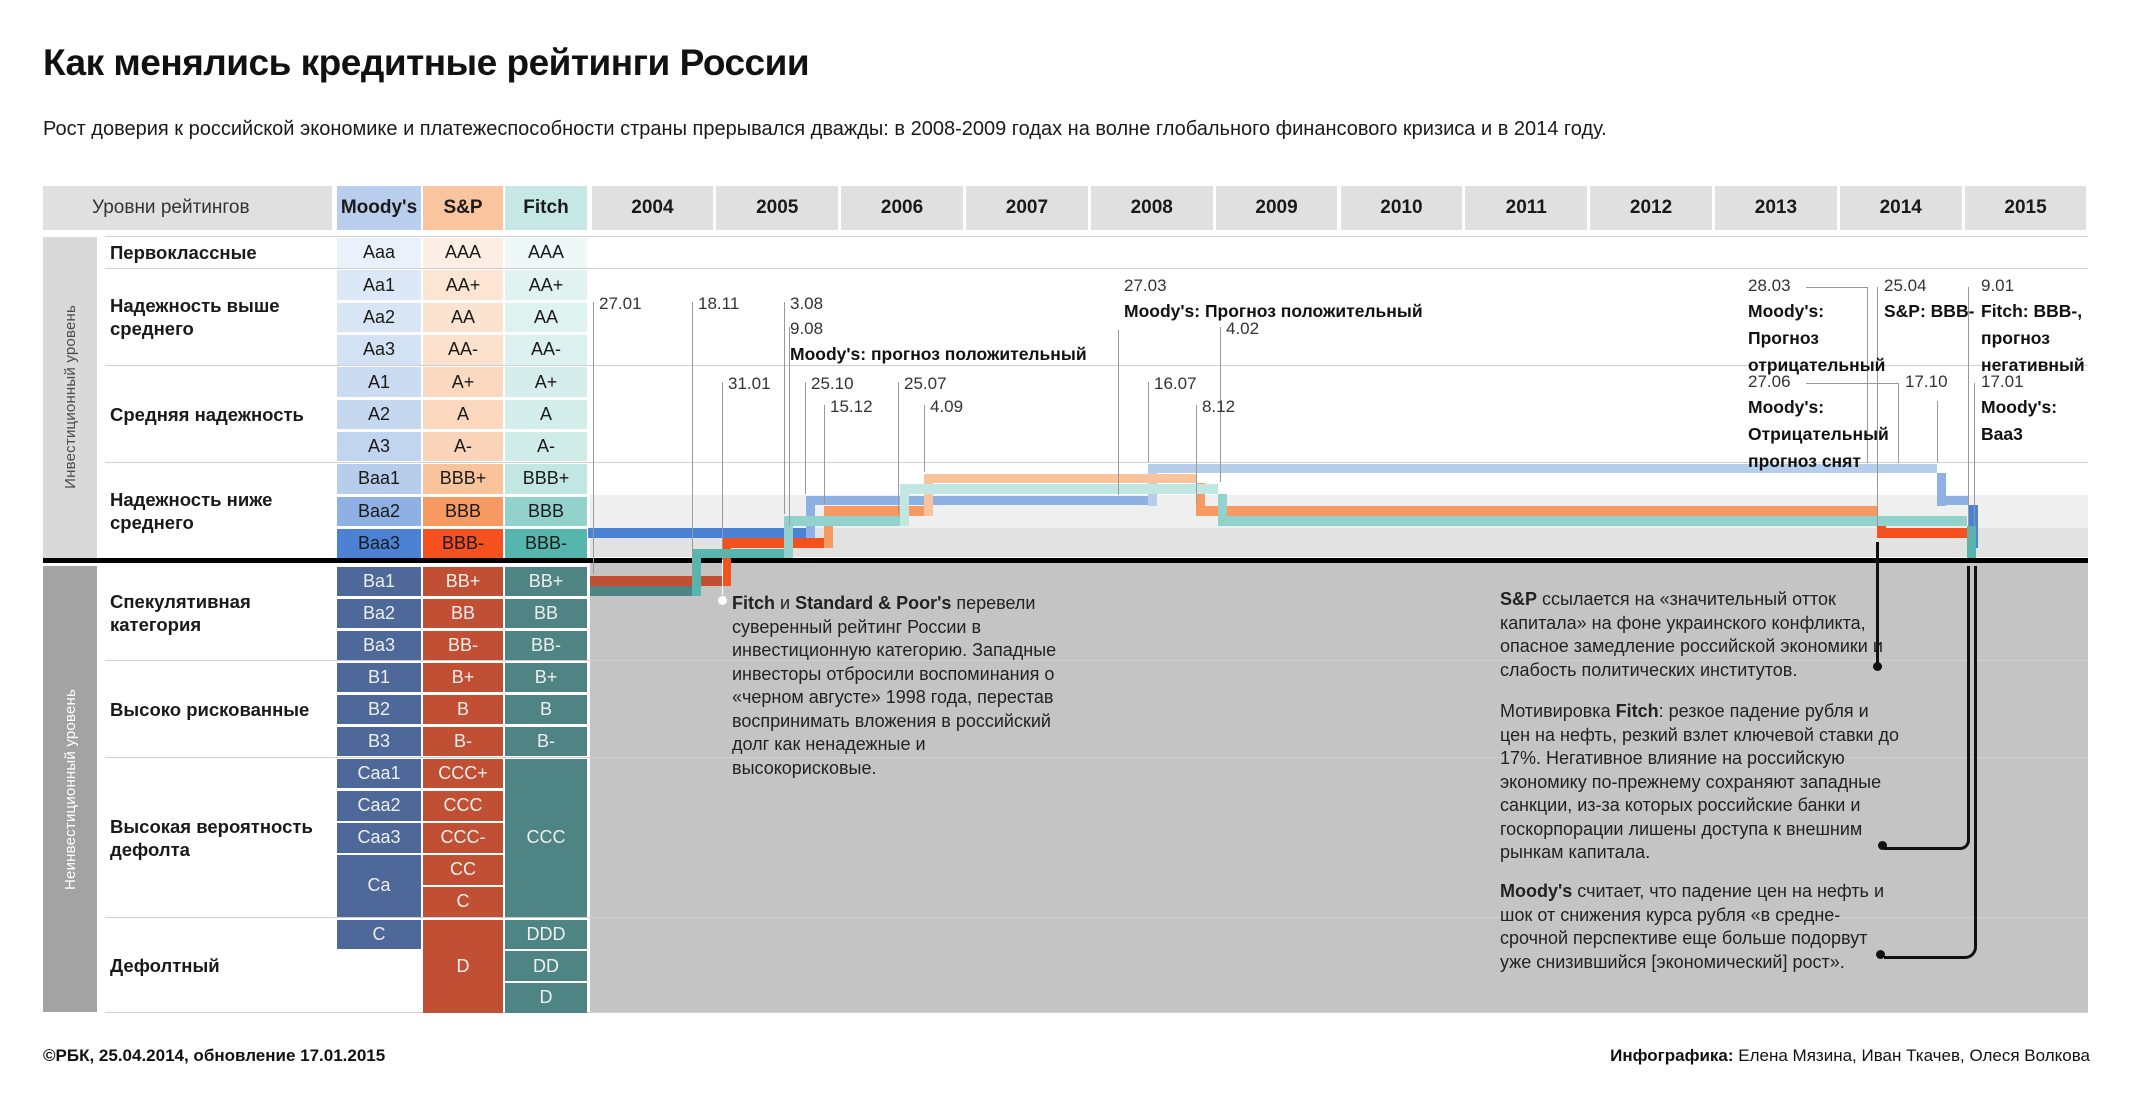  I want to click on event-note: S&P: BBB-, so click(1929, 311).